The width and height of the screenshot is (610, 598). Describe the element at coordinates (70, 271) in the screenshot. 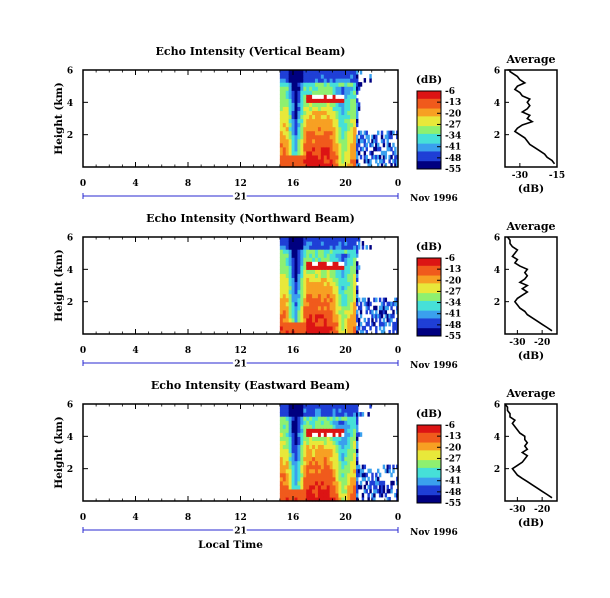

I see `y-tick-label: 4` at that location.